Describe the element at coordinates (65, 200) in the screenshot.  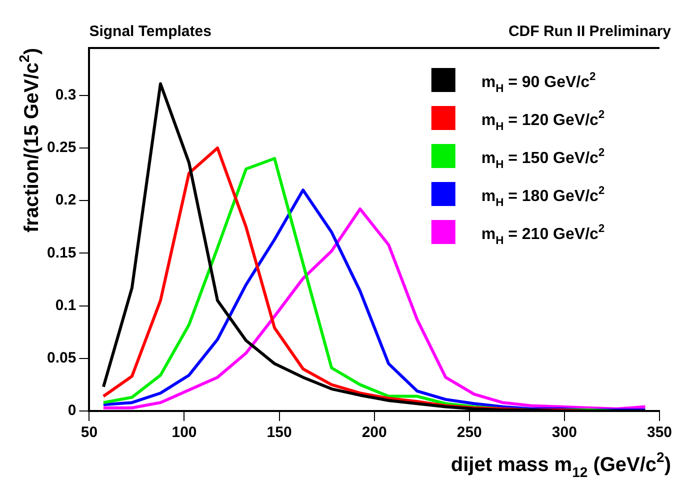
I see `y-tick-label: 0.2` at that location.